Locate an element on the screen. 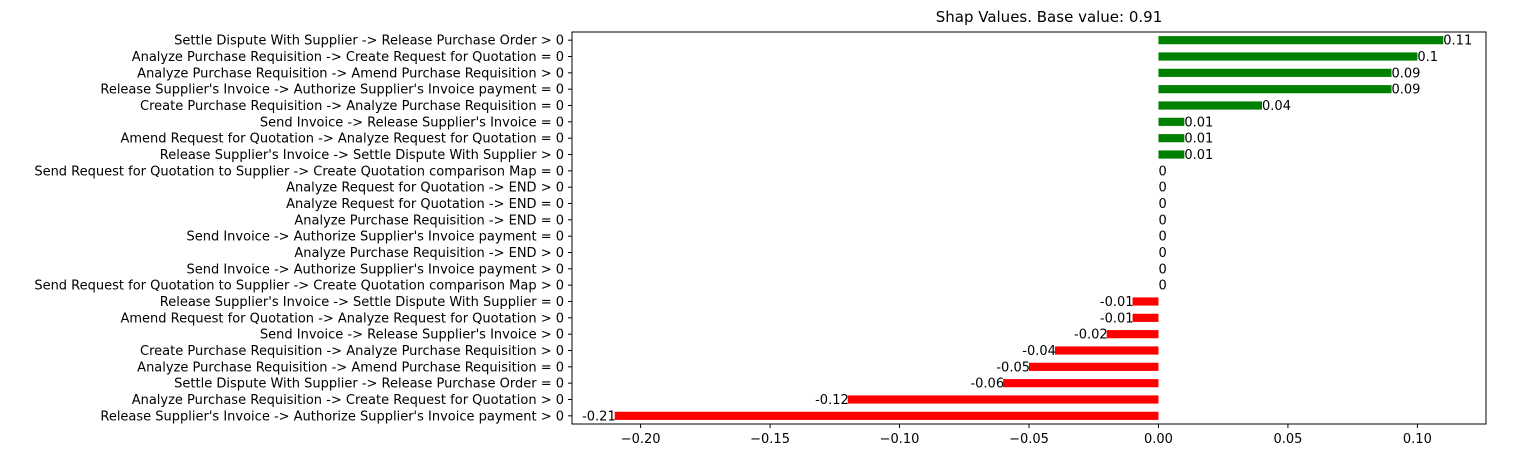 The width and height of the screenshot is (1525, 451). value-label: 0.04 is located at coordinates (1276, 106).